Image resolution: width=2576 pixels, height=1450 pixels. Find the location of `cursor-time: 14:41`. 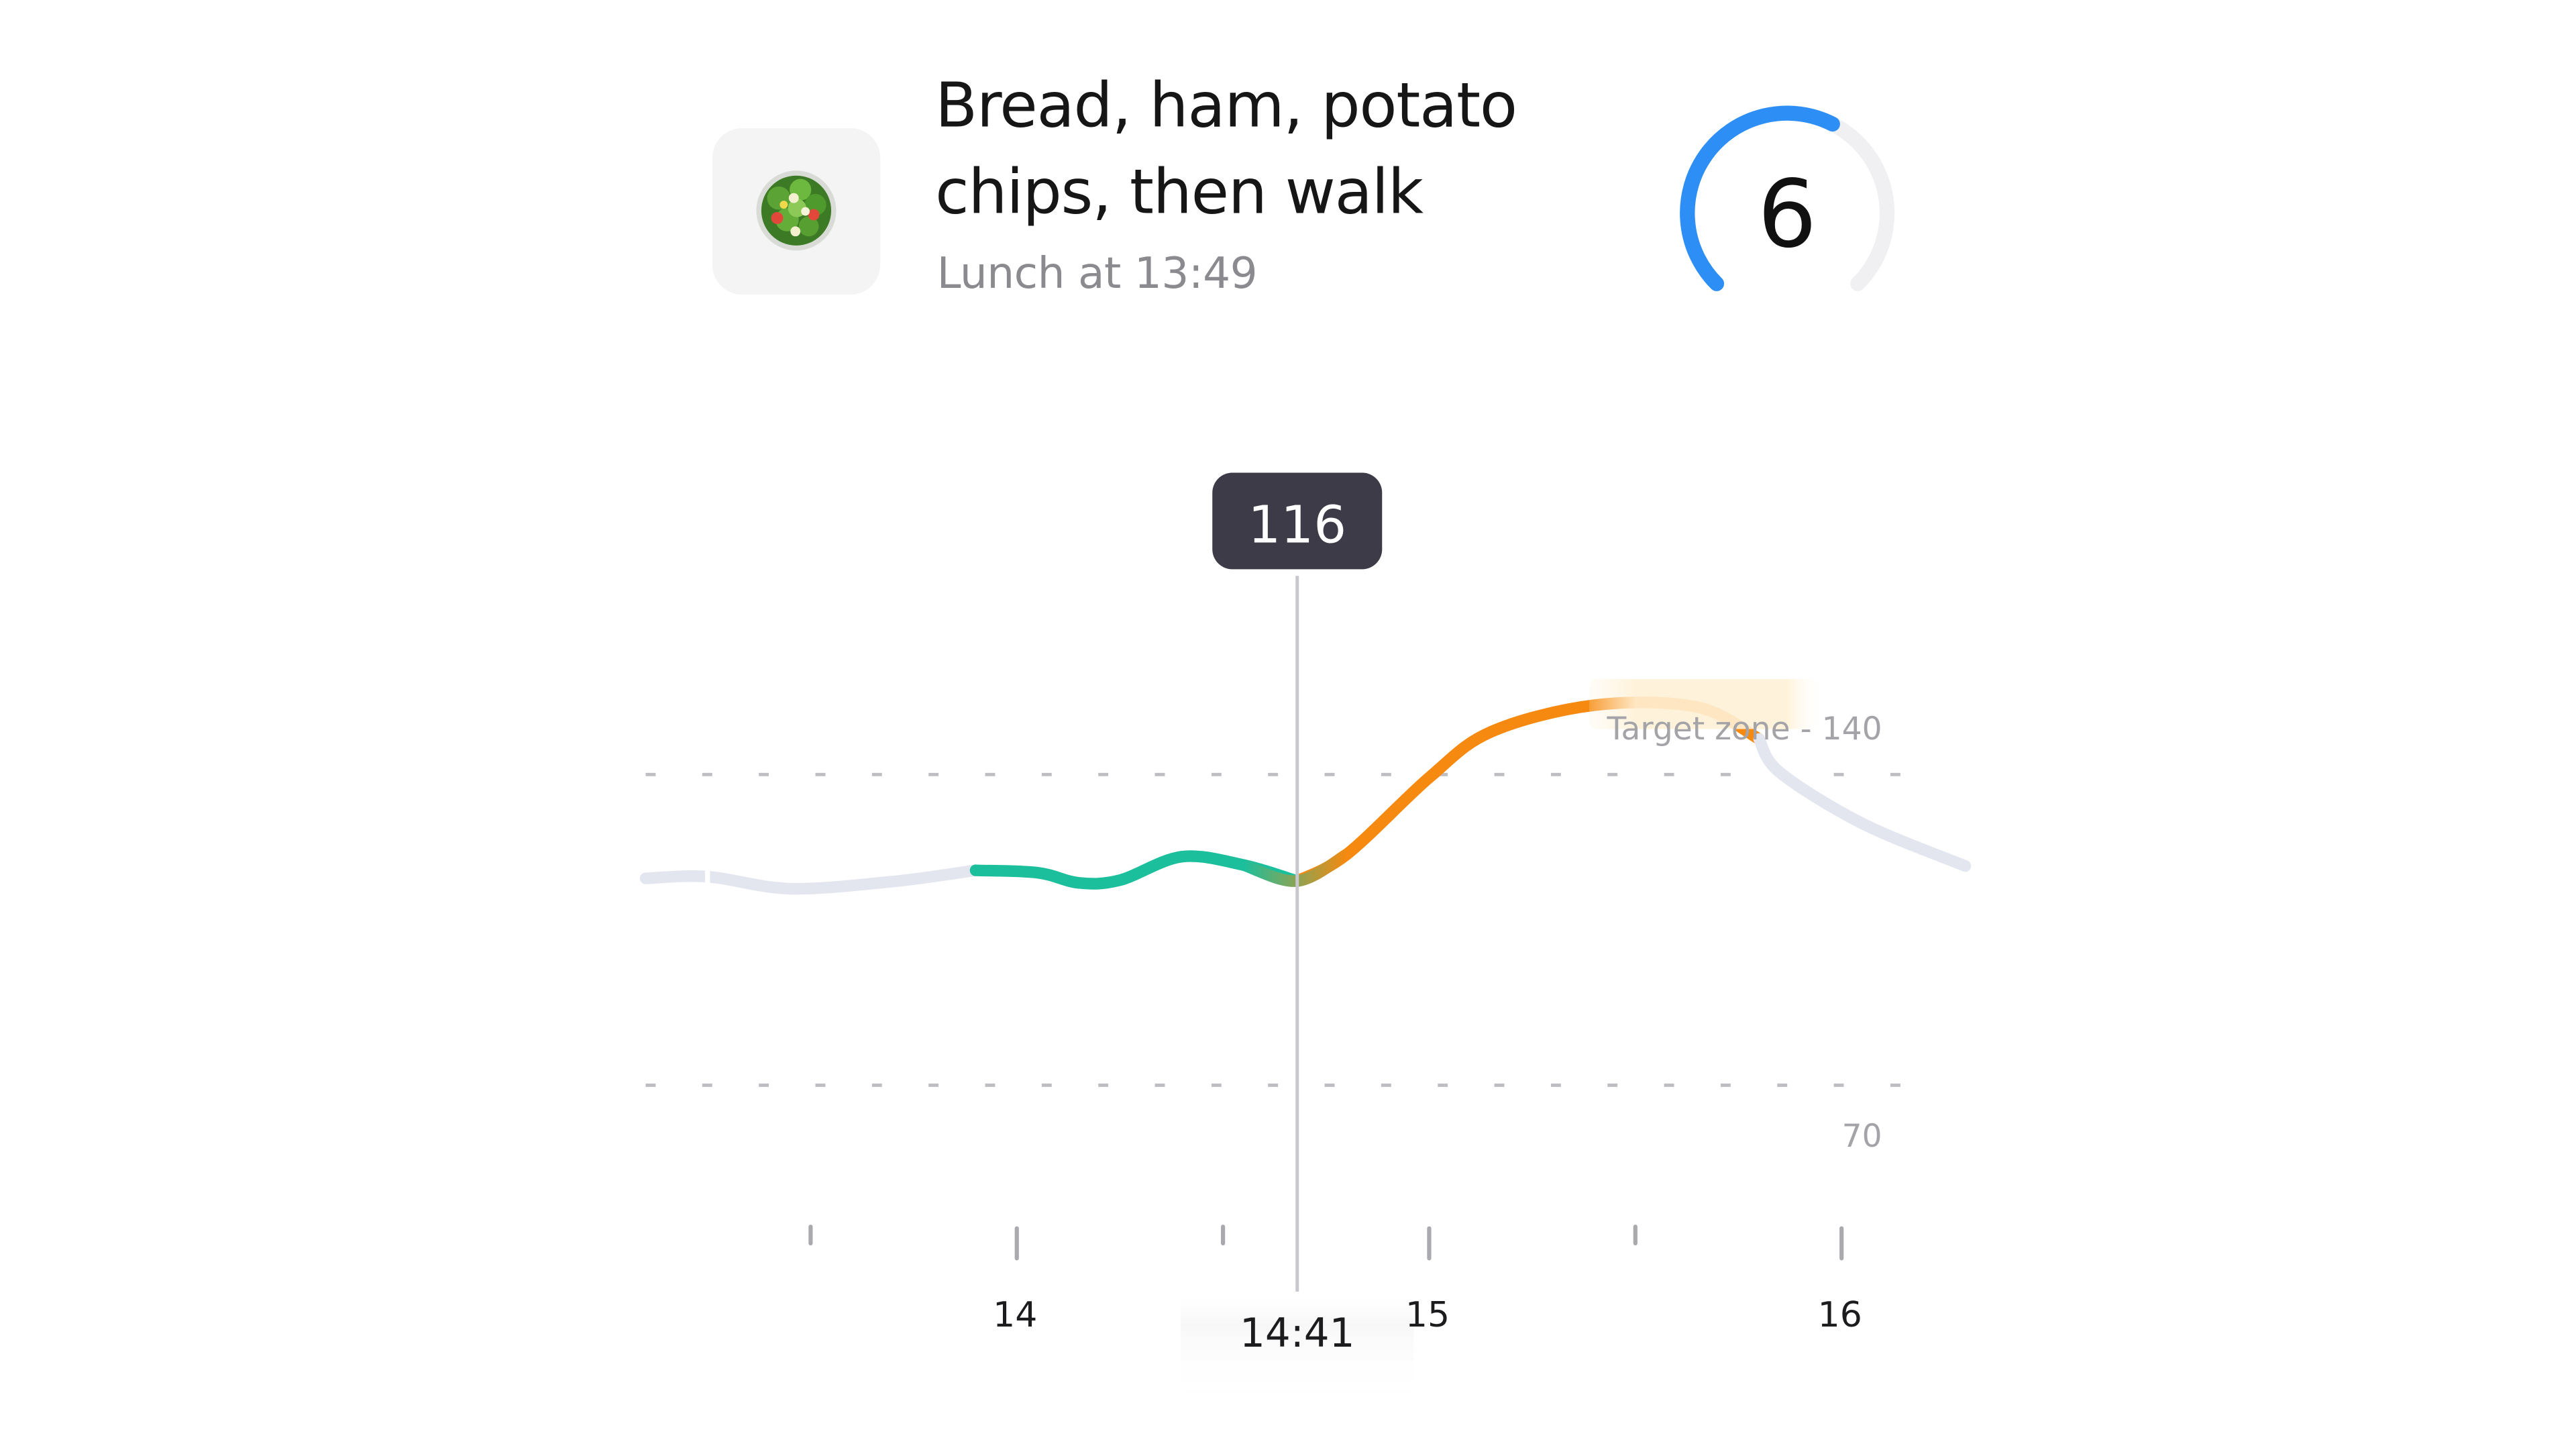

cursor-time: 14:41 is located at coordinates (1297, 1333).